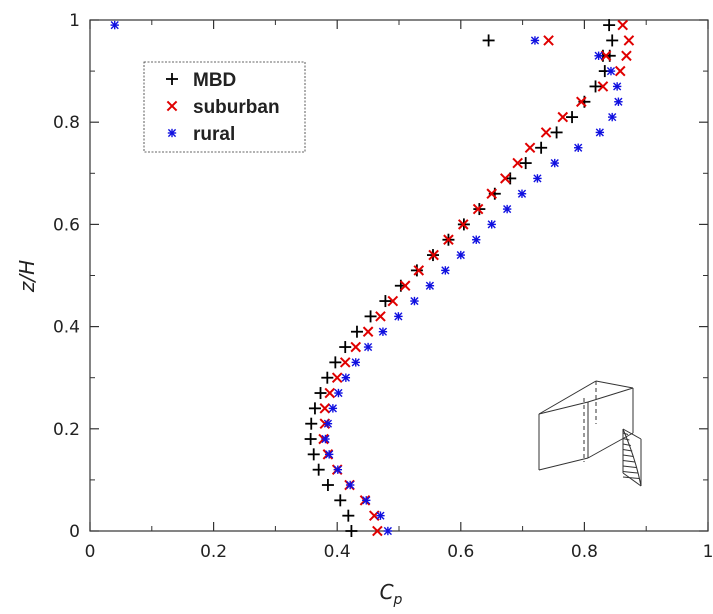  I want to click on x-axis-label: Cp, so click(391, 594).